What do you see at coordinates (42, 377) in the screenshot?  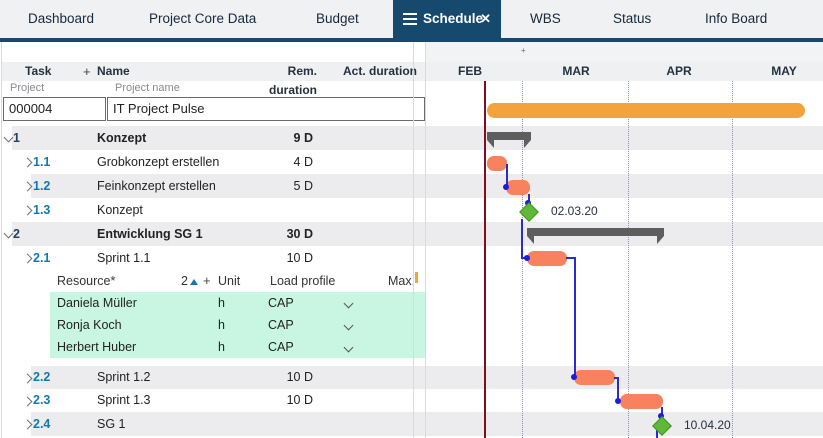 I see `task-number: 2.2` at bounding box center [42, 377].